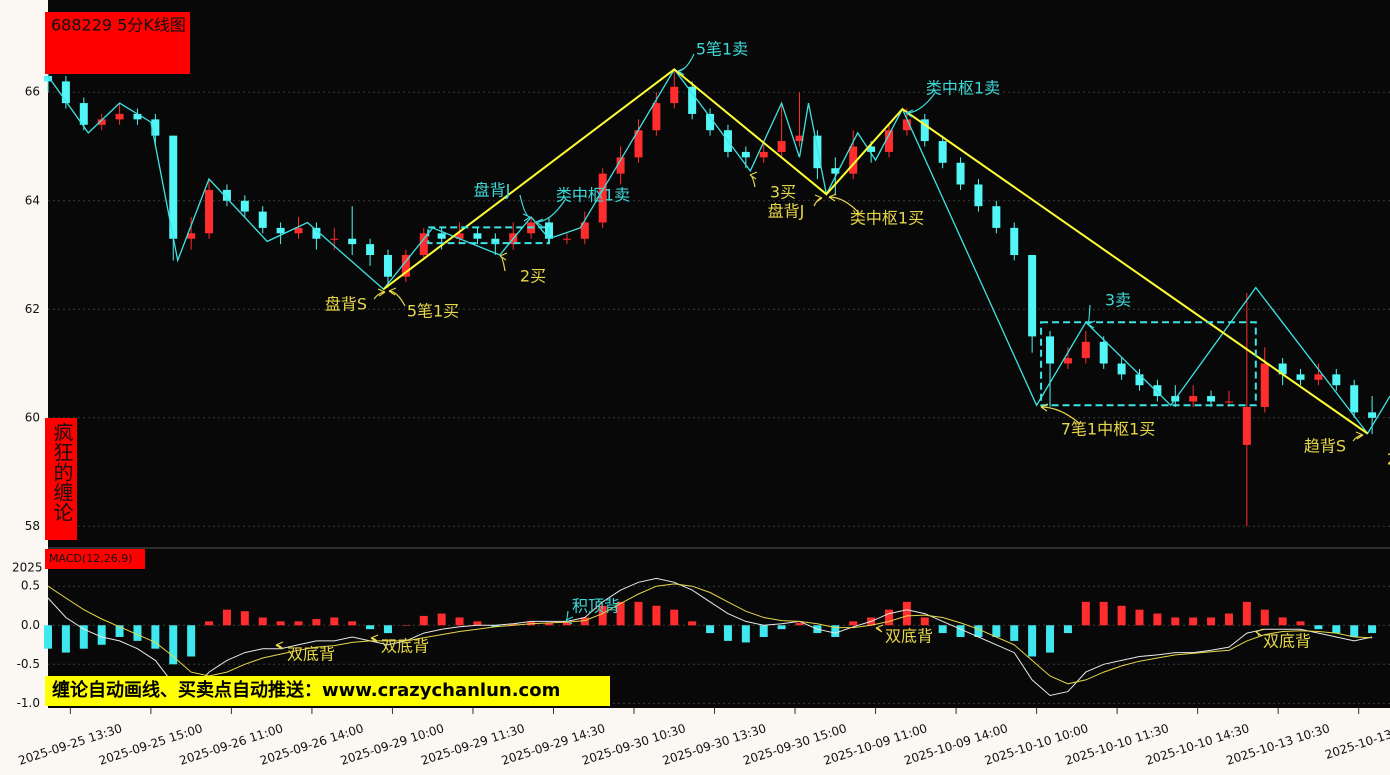 The image size is (1390, 775). What do you see at coordinates (32, 200) in the screenshot?
I see `y-tick-label: 64` at bounding box center [32, 200].